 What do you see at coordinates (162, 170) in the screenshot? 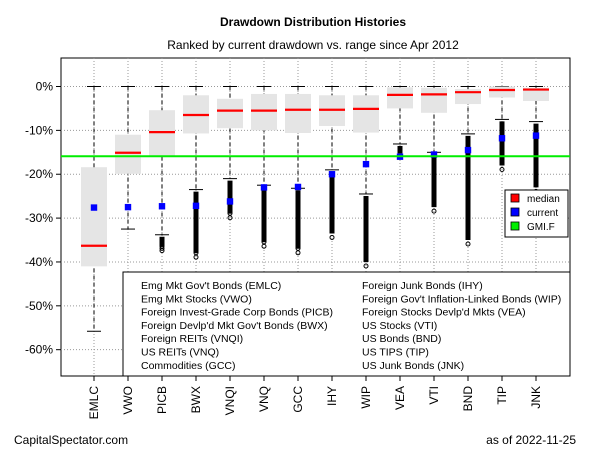
I see `box-picb` at bounding box center [162, 170].